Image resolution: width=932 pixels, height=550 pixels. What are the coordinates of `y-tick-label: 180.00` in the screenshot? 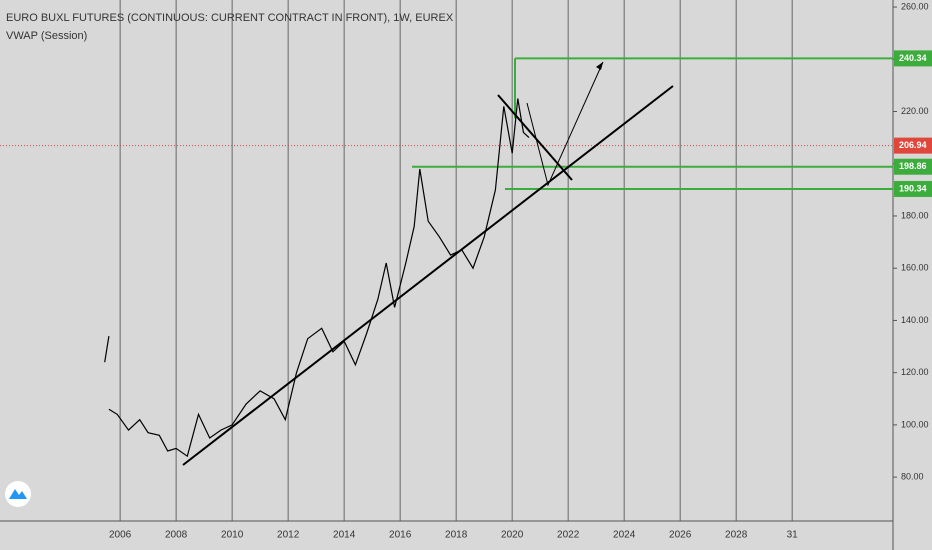 It's located at (915, 215).